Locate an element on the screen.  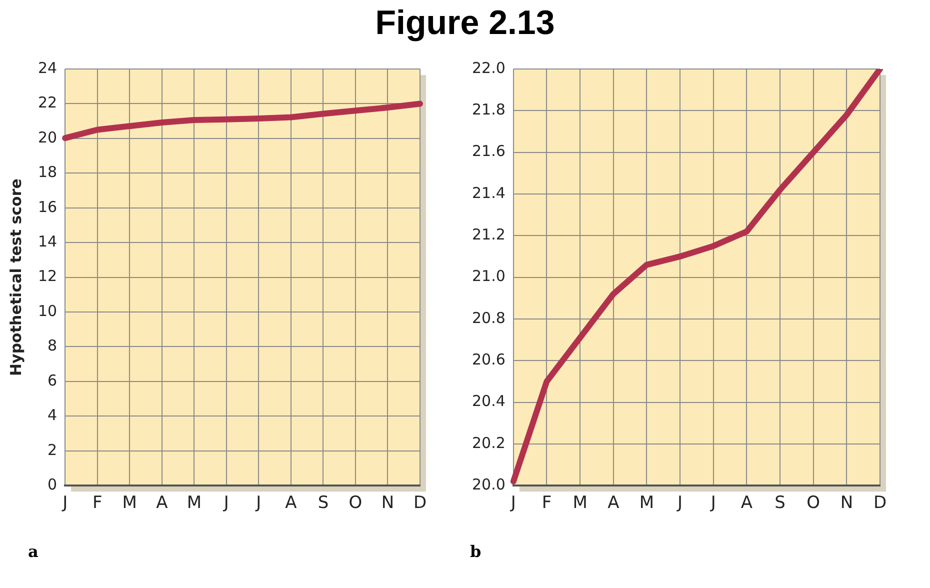
y-tick-label: 18 is located at coordinates (48, 172).